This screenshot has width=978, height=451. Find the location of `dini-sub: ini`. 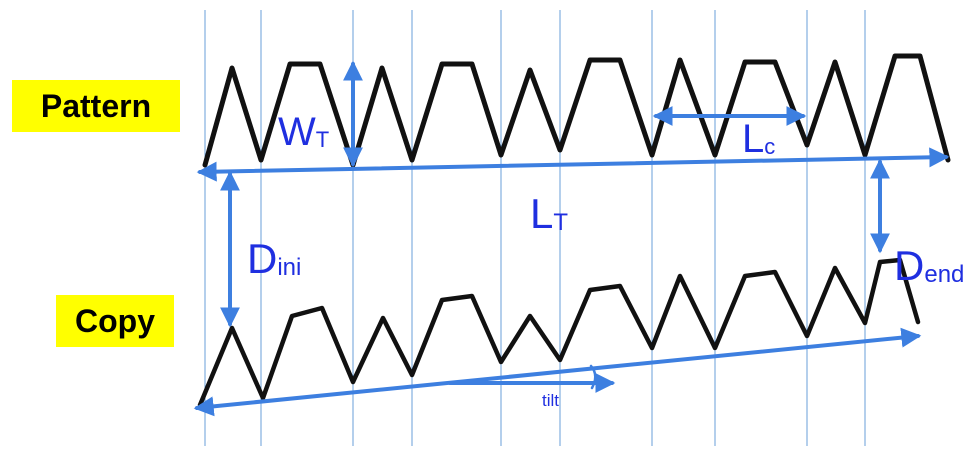

dini-sub: ini is located at coordinates (289, 267).